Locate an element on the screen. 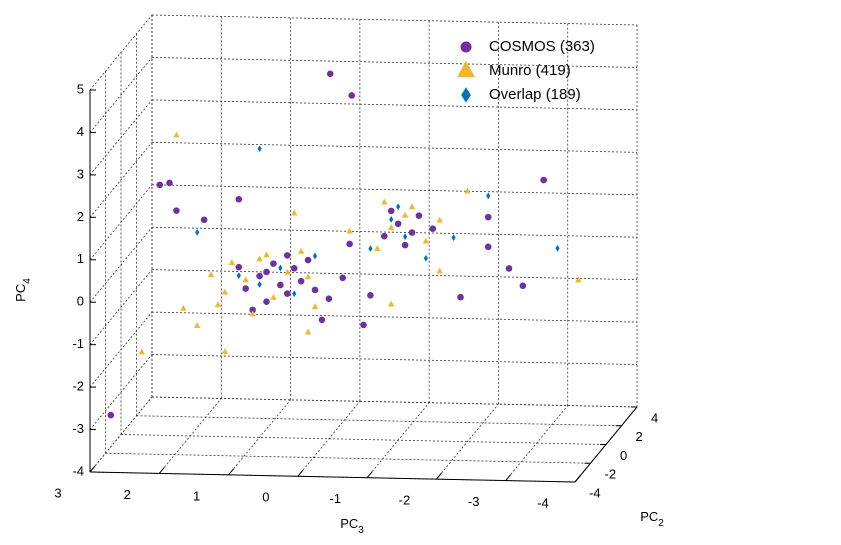 The height and width of the screenshot is (545, 841). y-tick-label: -4 is located at coordinates (595, 492).